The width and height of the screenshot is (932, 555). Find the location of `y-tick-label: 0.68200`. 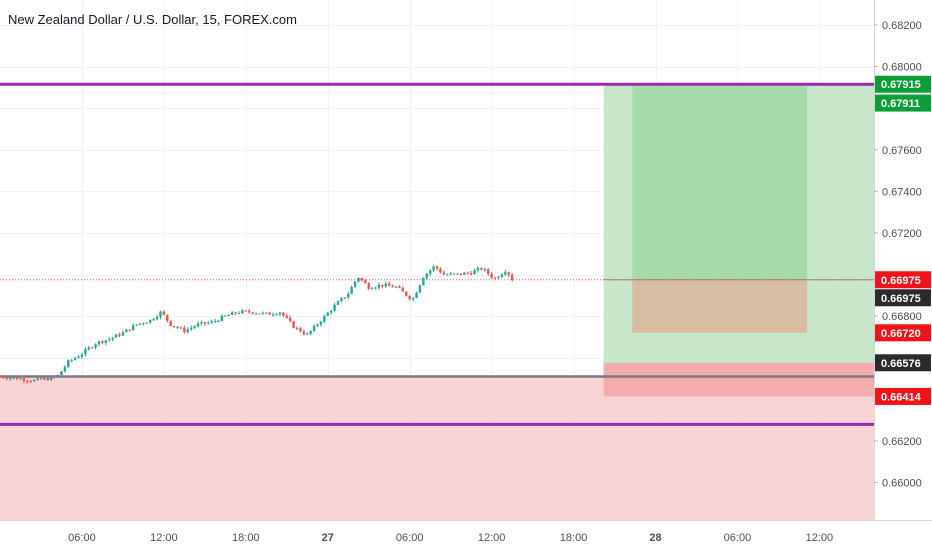

y-tick-label: 0.68200 is located at coordinates (902, 26).